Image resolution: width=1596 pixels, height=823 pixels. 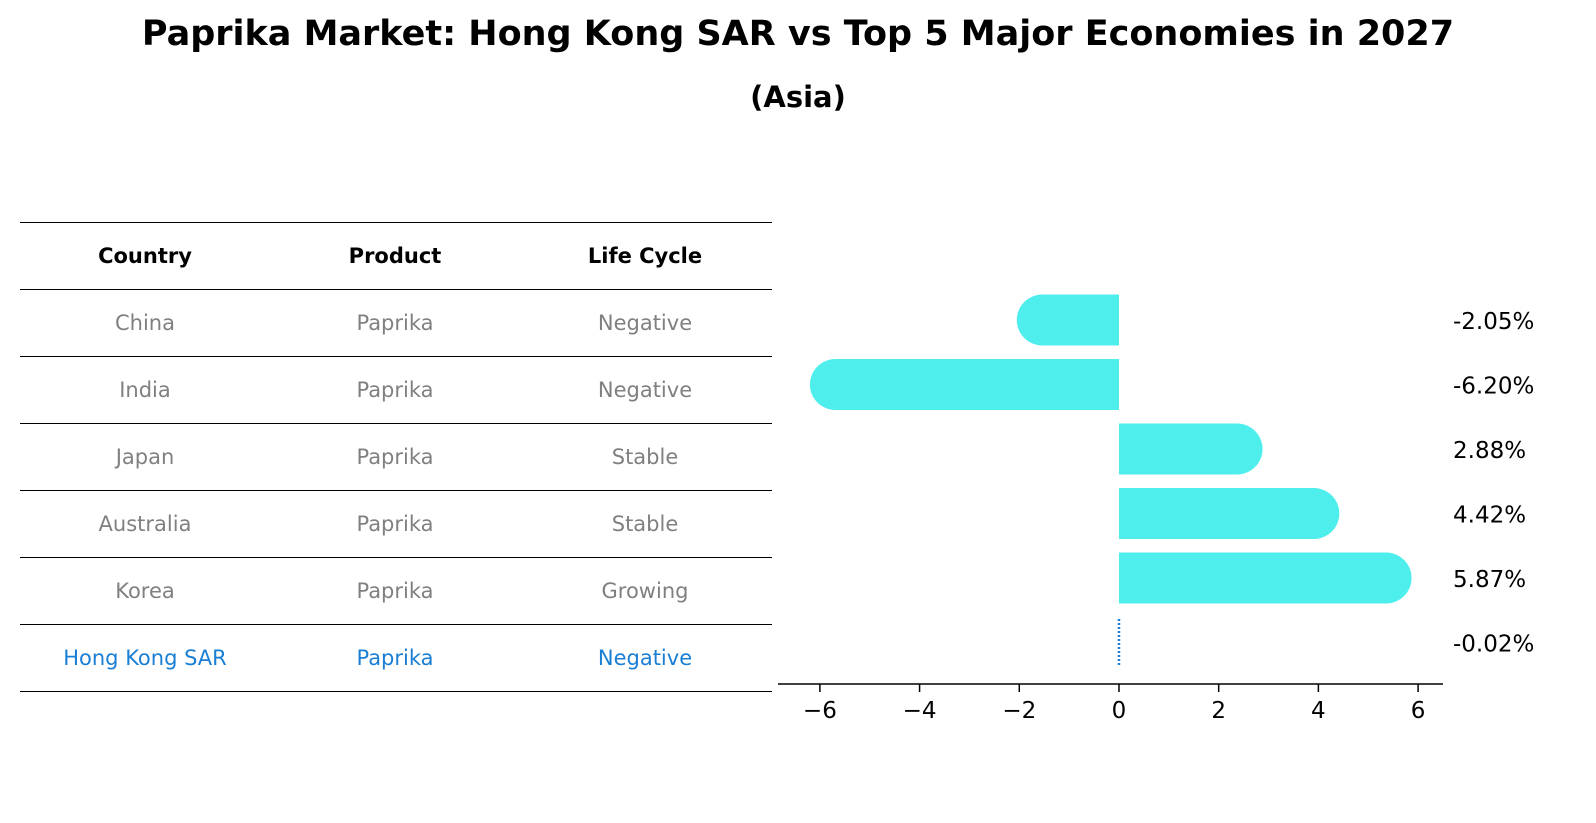 What do you see at coordinates (1489, 580) in the screenshot?
I see `data-label: 5.87%` at bounding box center [1489, 580].